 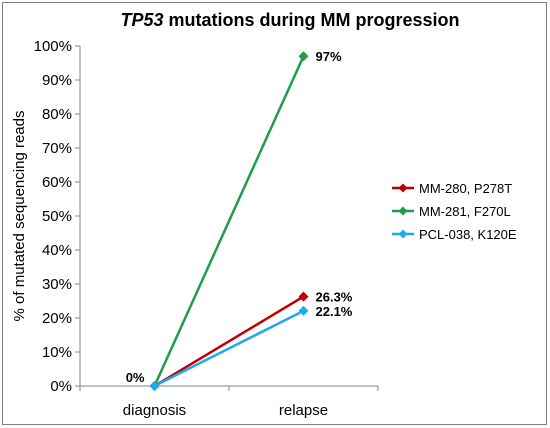 I want to click on x-ticks: diagnosis relapse, so click(x=229, y=402).